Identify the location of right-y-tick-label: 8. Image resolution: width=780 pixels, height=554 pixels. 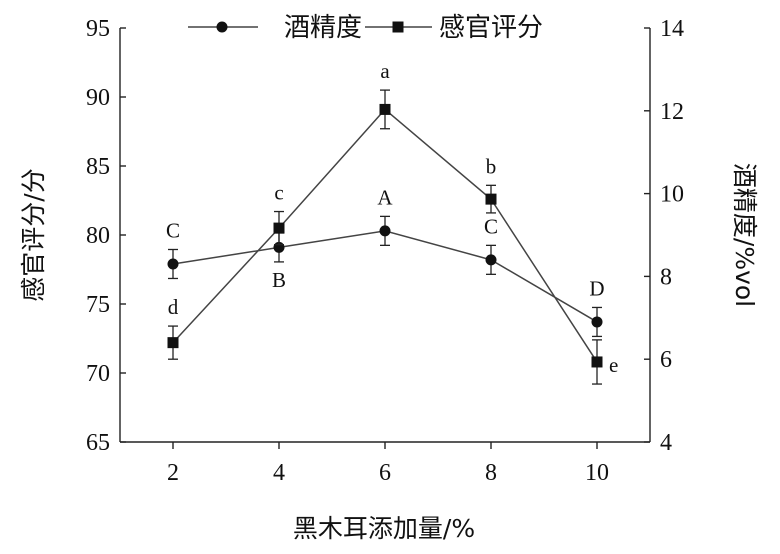
(666, 277).